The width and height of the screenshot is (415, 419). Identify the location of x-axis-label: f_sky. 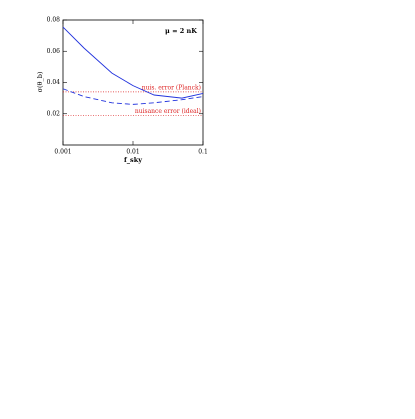
(133, 160).